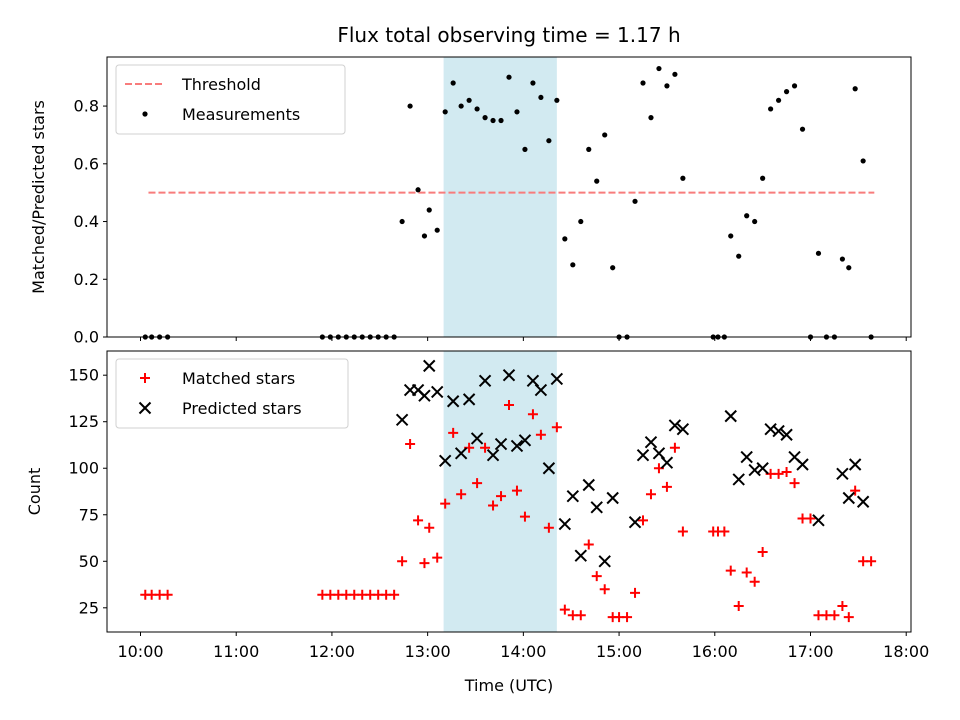 This screenshot has height=720, width=960. What do you see at coordinates (715, 651) in the screenshot?
I see `x-tick-label: 16:00` at bounding box center [715, 651].